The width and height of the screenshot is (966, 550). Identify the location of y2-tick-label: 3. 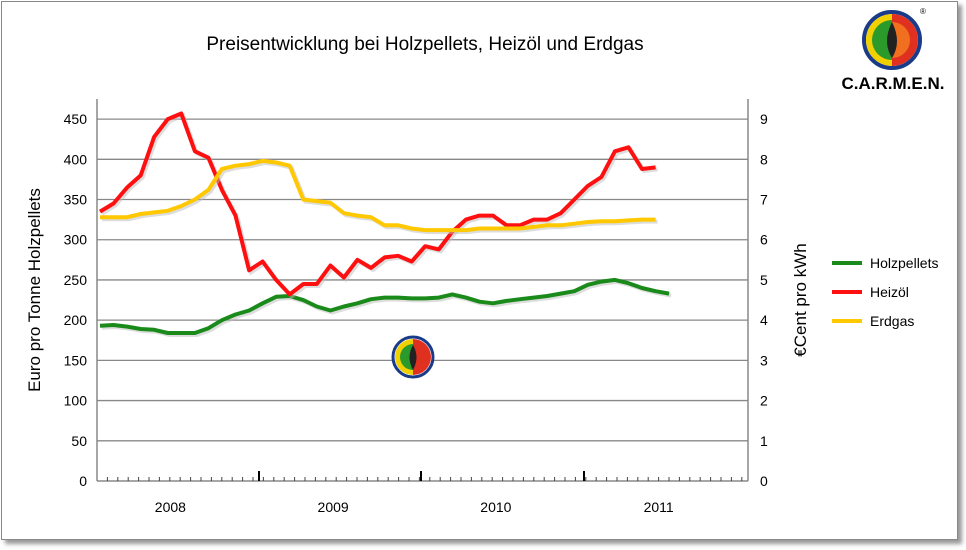
(764, 360).